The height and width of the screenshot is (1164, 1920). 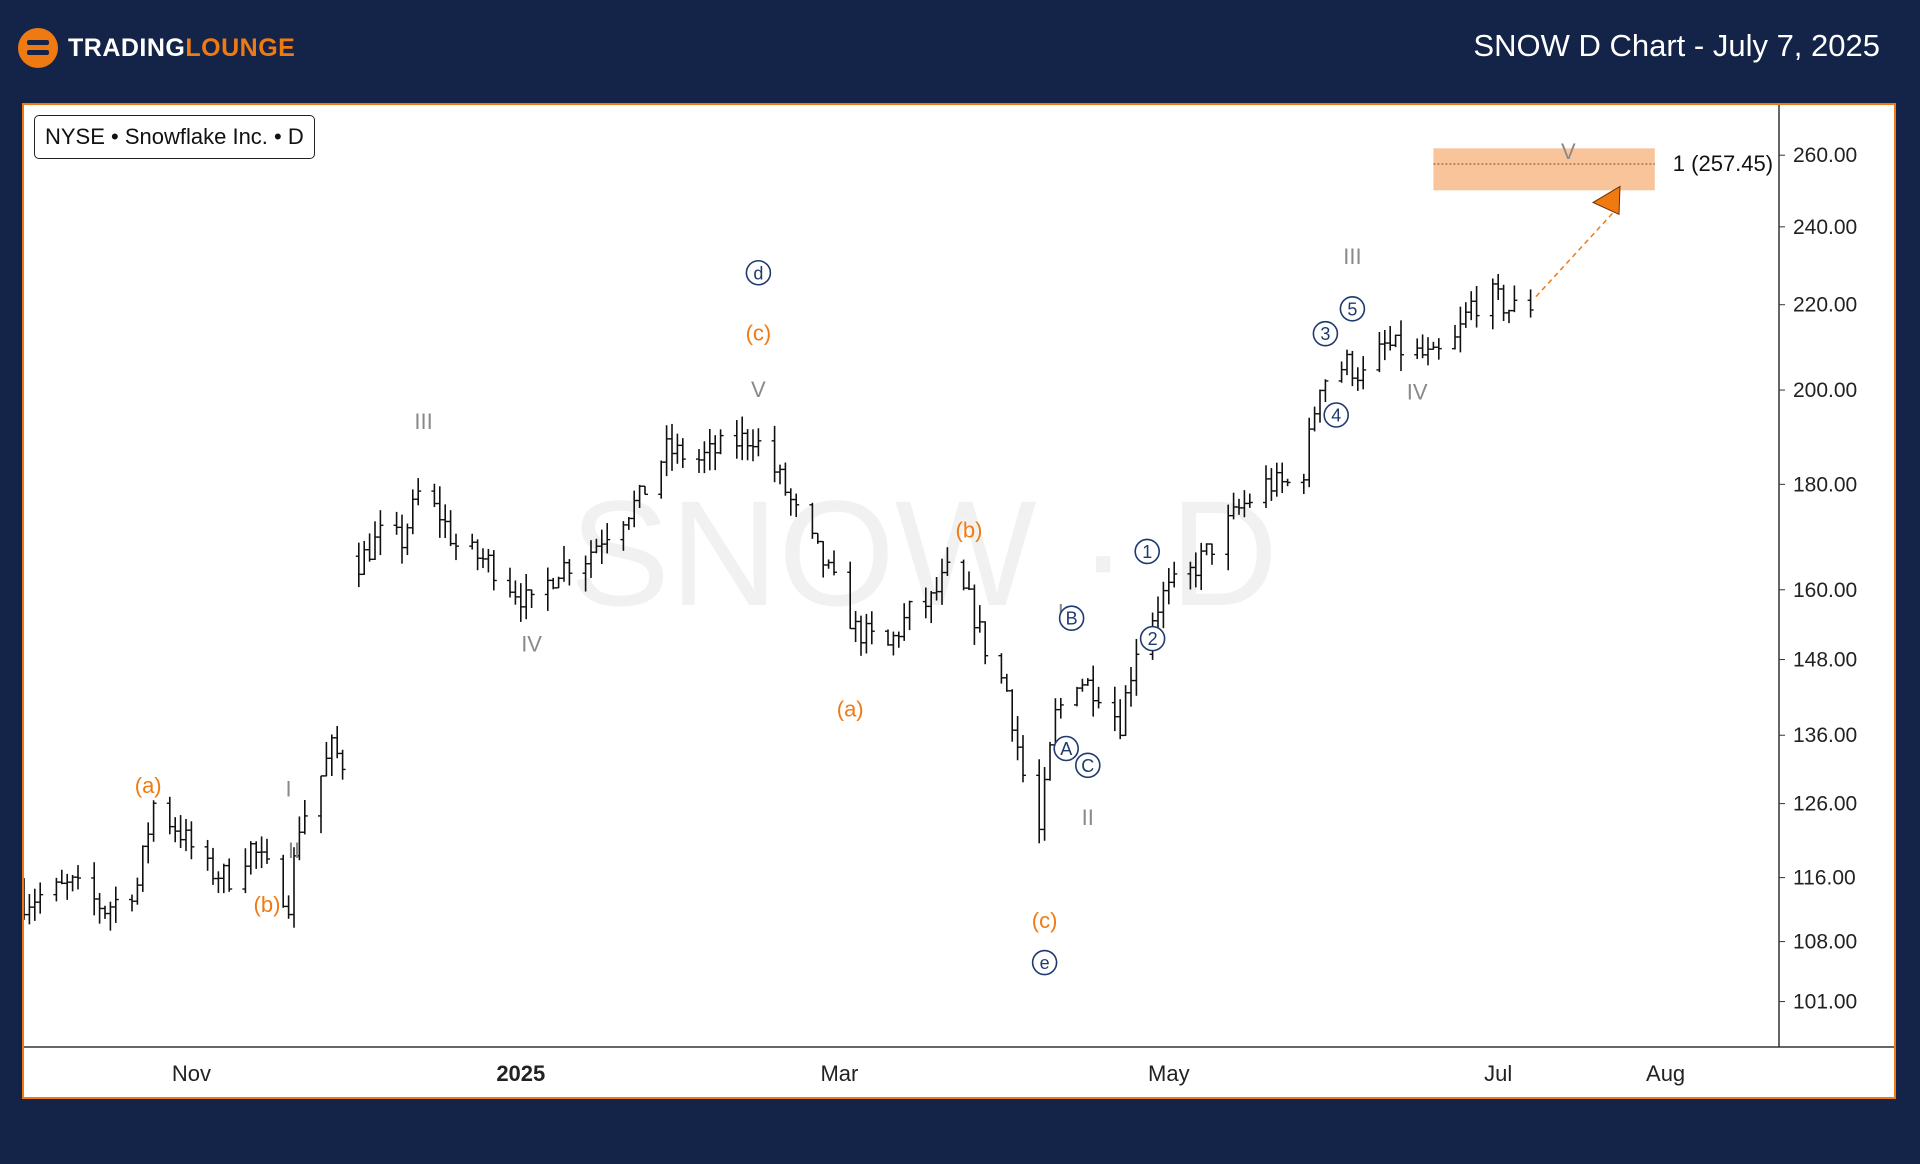 I want to click on y-tick-label: 200.00, so click(x=1825, y=390).